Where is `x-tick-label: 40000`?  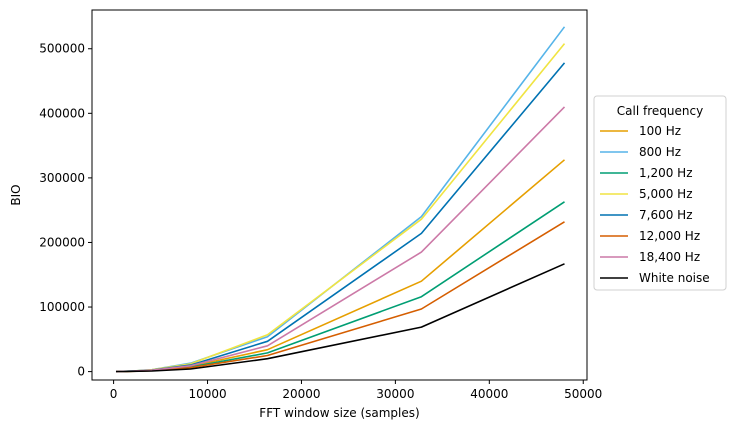
x-tick-label: 40000 is located at coordinates (489, 394).